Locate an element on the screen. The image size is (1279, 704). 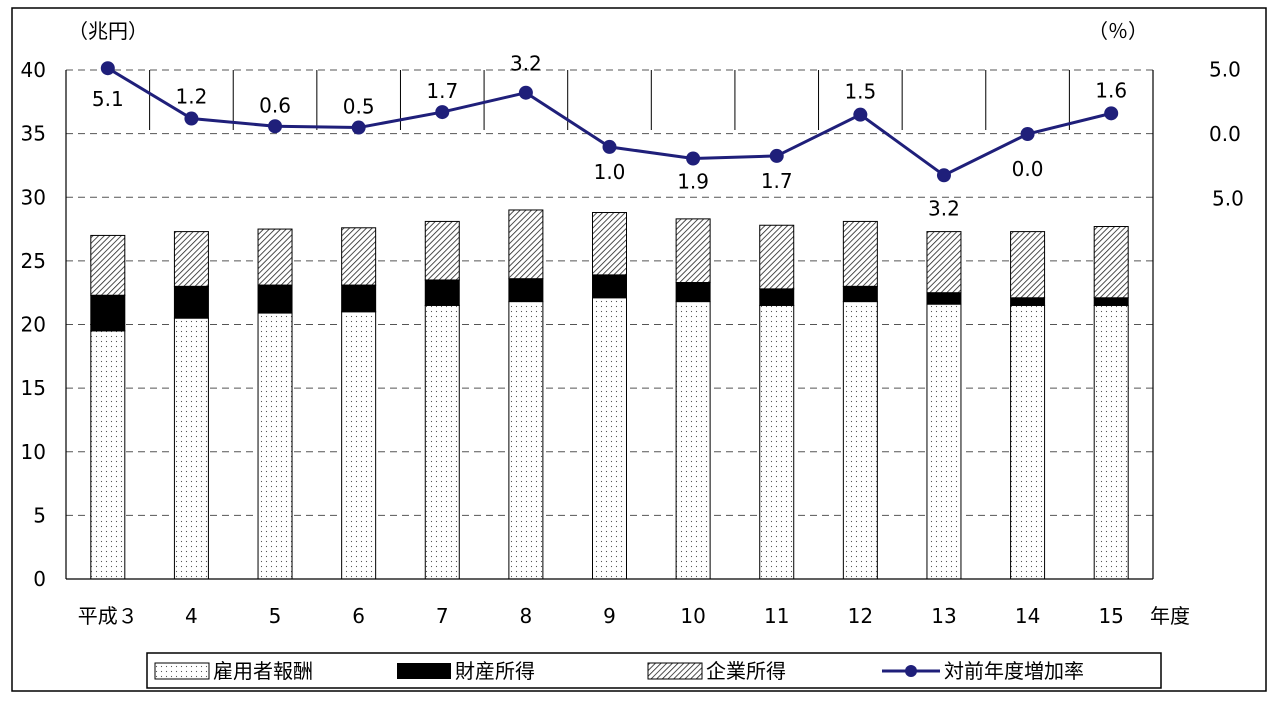
x-tick-label: 10 is located at coordinates (692, 616).